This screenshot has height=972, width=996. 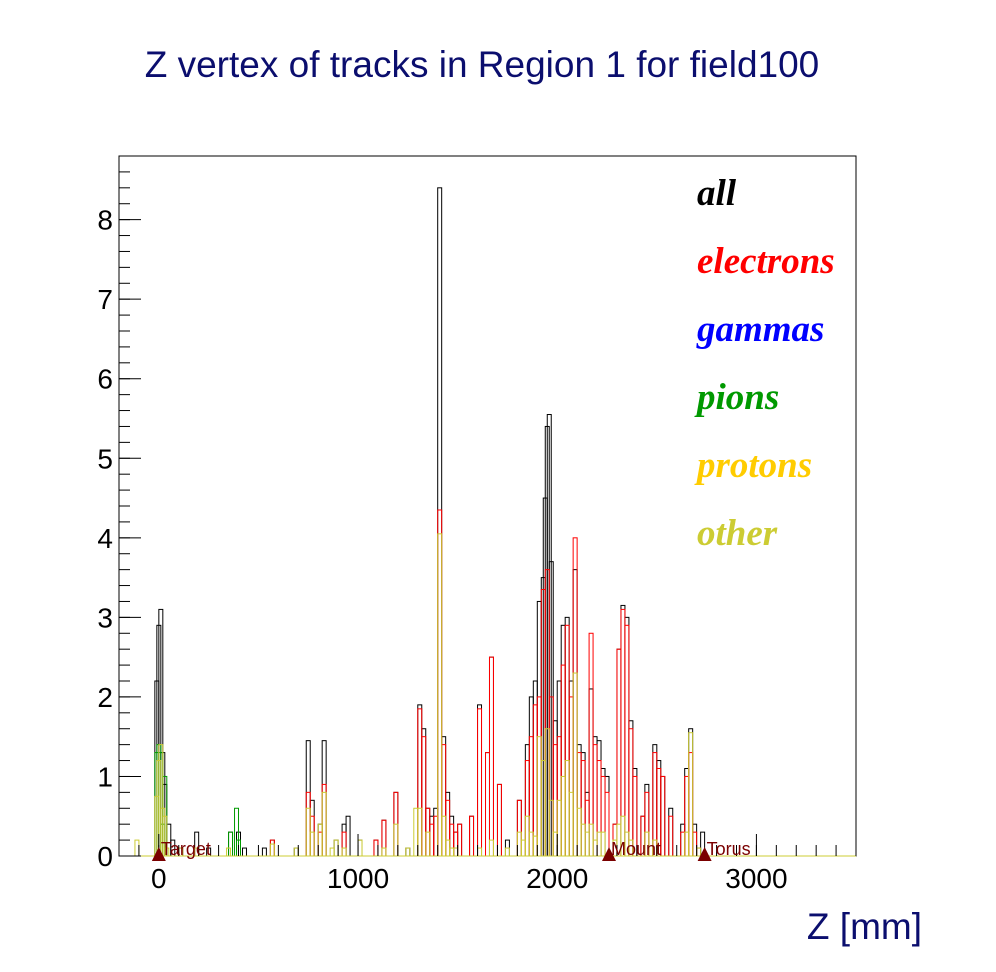 What do you see at coordinates (717, 193) in the screenshot?
I see `legend-entry-all: all` at bounding box center [717, 193].